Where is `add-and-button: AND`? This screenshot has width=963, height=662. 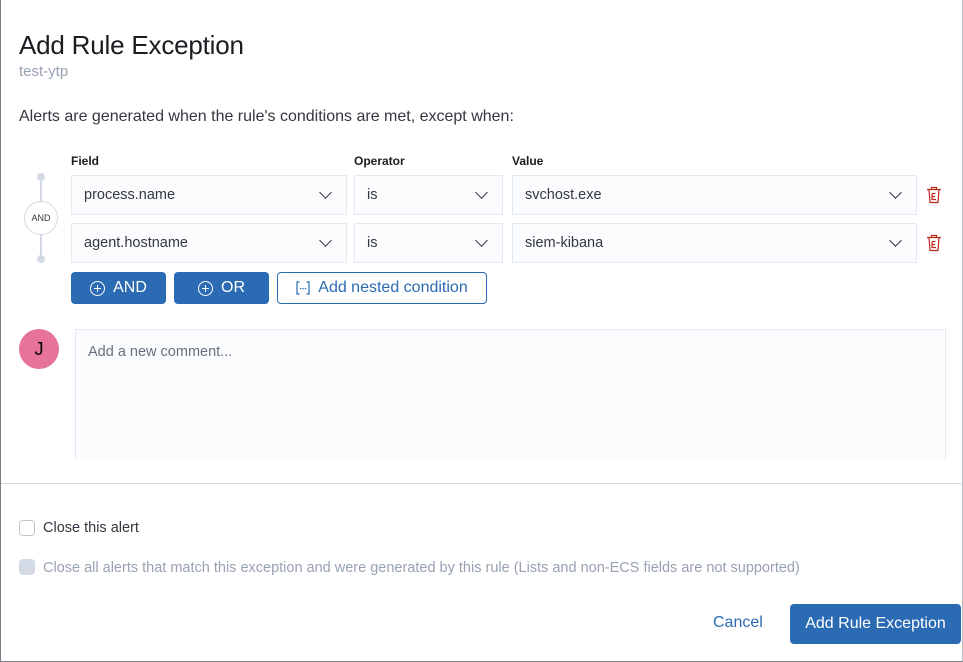
add-and-button: AND is located at coordinates (118, 288).